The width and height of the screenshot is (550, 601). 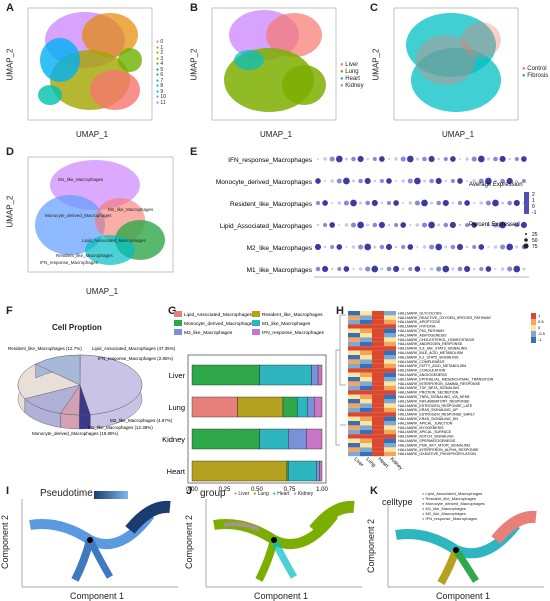 I want to click on panel-a-ylabel: UMAP_2, so click(x=10, y=64).